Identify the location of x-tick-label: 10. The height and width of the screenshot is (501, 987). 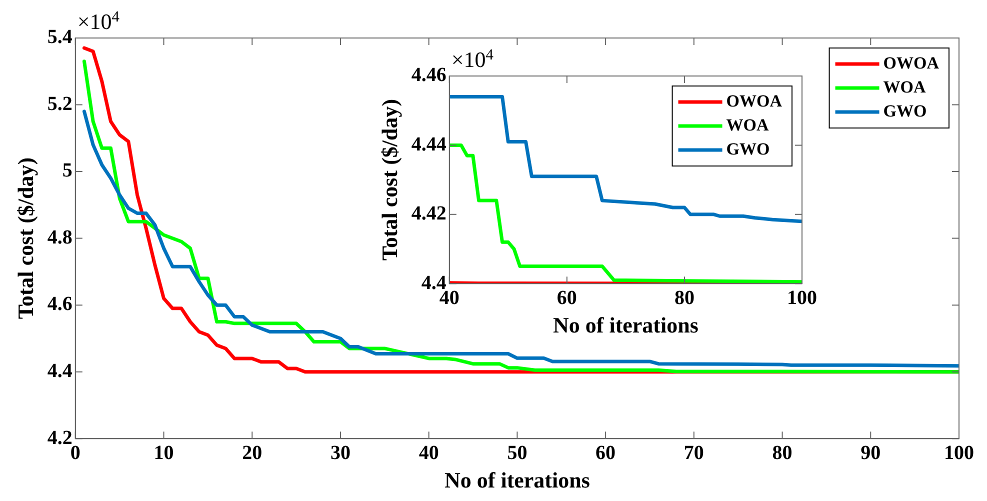
(164, 453).